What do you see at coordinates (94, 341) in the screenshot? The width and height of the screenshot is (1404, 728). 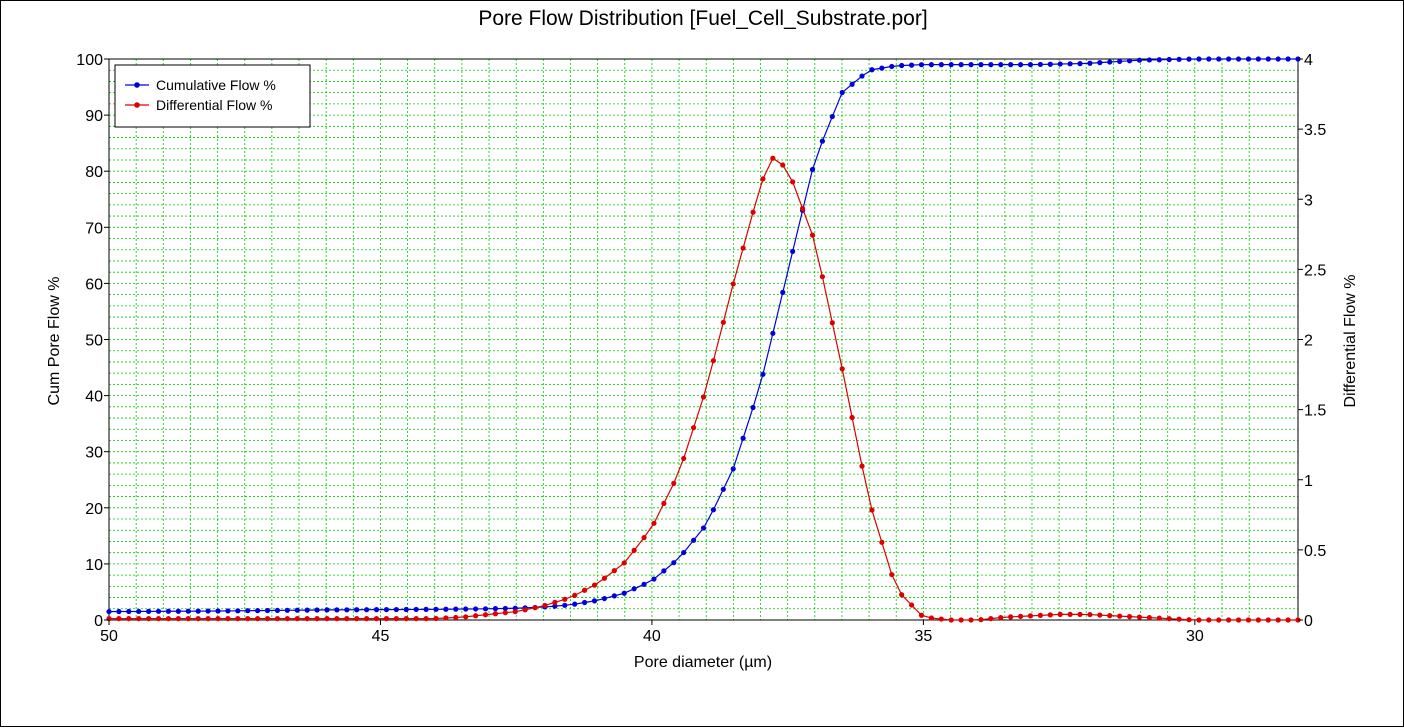 I see `y-left-tick-label: 50` at bounding box center [94, 341].